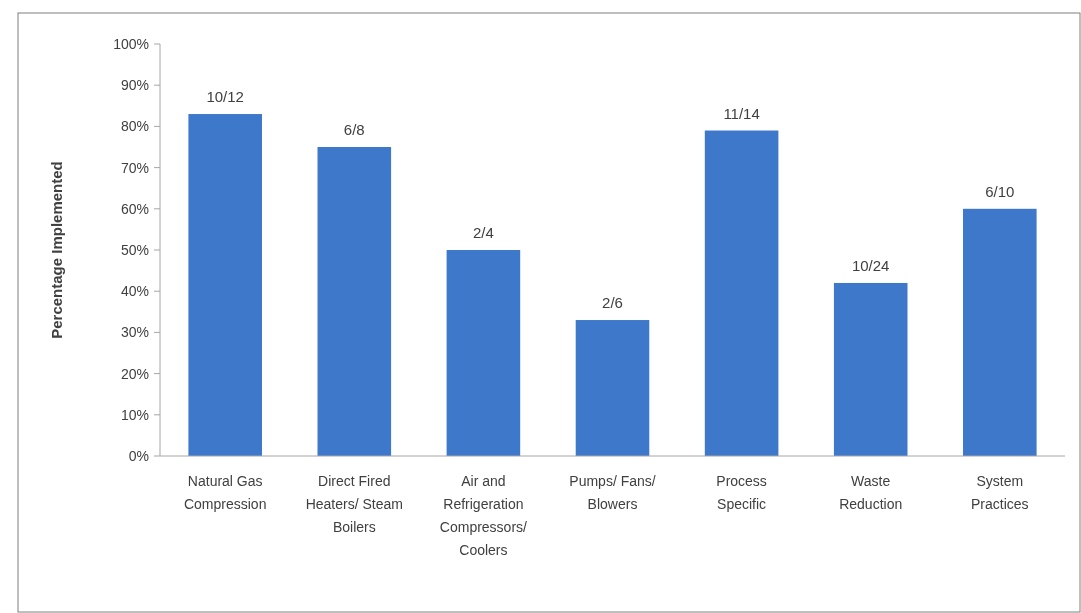 The height and width of the screenshot is (613, 1081). Describe the element at coordinates (483, 232) in the screenshot. I see `annotation: 2/4` at that location.